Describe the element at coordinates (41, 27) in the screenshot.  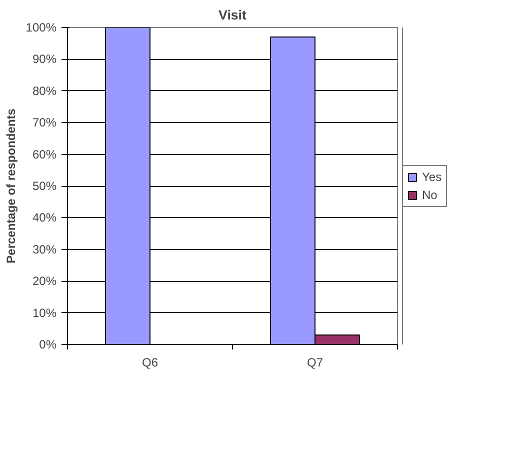
I see `y-tick-label: 100%` at that location.